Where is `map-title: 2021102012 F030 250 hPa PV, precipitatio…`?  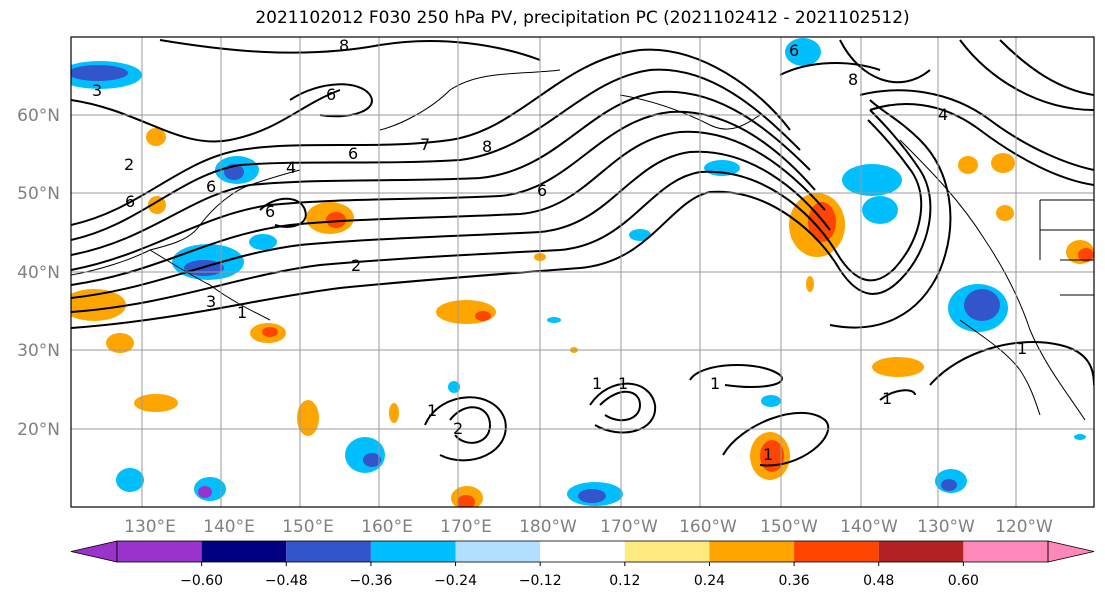
map-title: 2021102012 F030 250 hPa PV, precipitatio… is located at coordinates (582, 18).